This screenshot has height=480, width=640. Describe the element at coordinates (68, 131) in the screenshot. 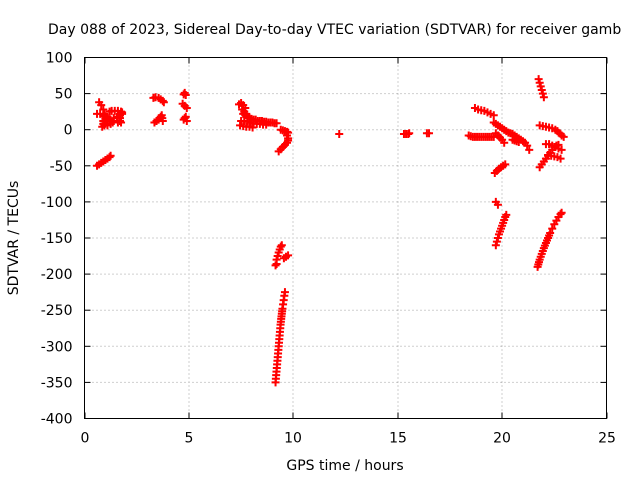

I see `y-tick-label: 0` at that location.